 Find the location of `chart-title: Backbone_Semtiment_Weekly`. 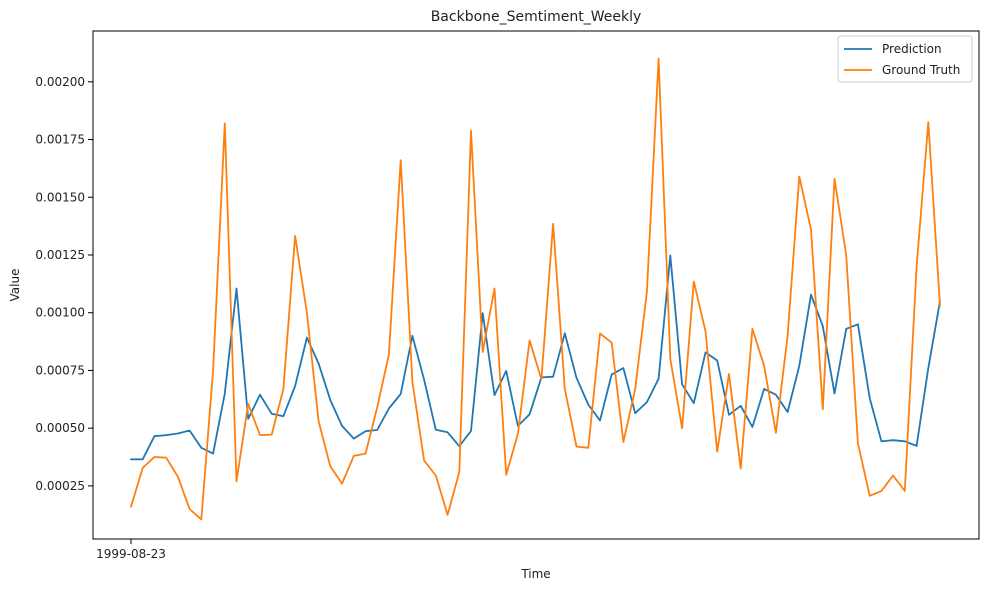

chart-title: Backbone_Semtiment_Weekly is located at coordinates (536, 17).